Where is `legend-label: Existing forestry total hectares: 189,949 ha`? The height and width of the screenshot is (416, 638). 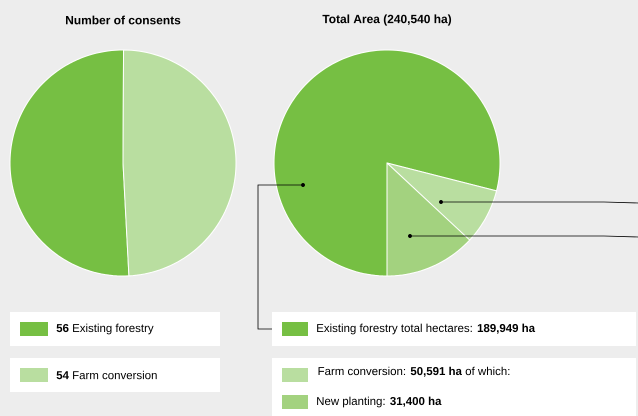
legend-label: Existing forestry total hectares: 189,949 ha is located at coordinates (426, 329).